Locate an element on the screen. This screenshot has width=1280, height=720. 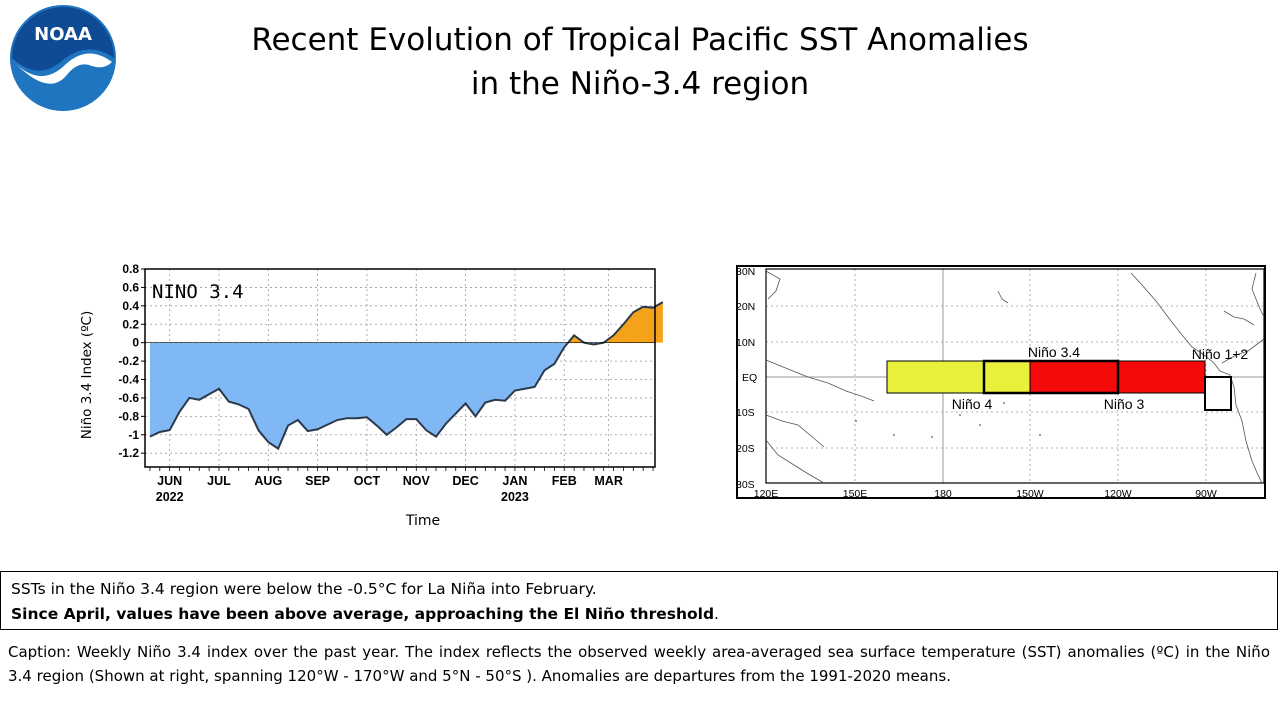
chart-series-line is located at coordinates (404, 376).